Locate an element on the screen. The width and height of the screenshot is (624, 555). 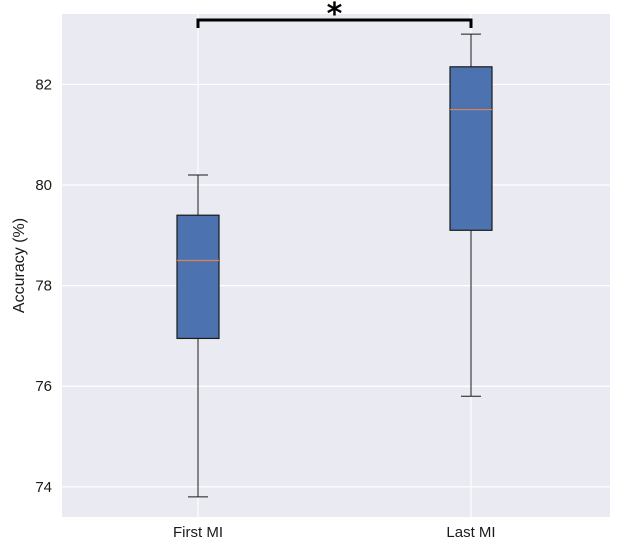
box-plot-first-mi is located at coordinates (198, 336).